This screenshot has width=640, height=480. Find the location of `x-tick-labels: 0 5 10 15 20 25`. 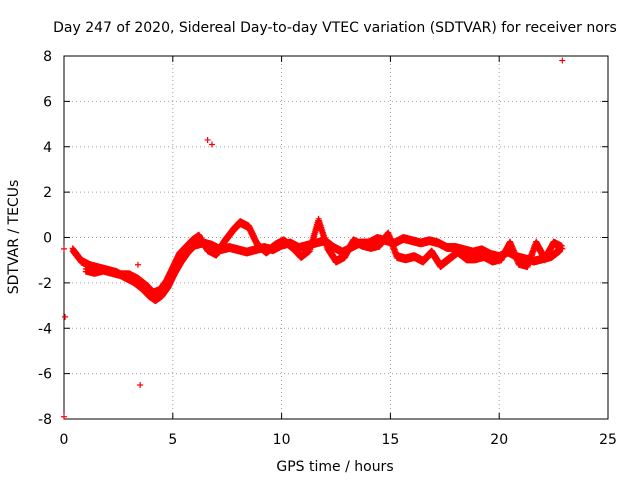

x-tick-labels: 0 5 10 15 20 25 is located at coordinates (338, 440).